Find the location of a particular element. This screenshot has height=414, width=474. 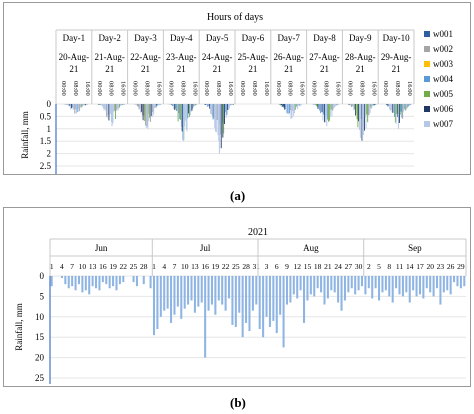

legend-label: w003 is located at coordinates (443, 64).